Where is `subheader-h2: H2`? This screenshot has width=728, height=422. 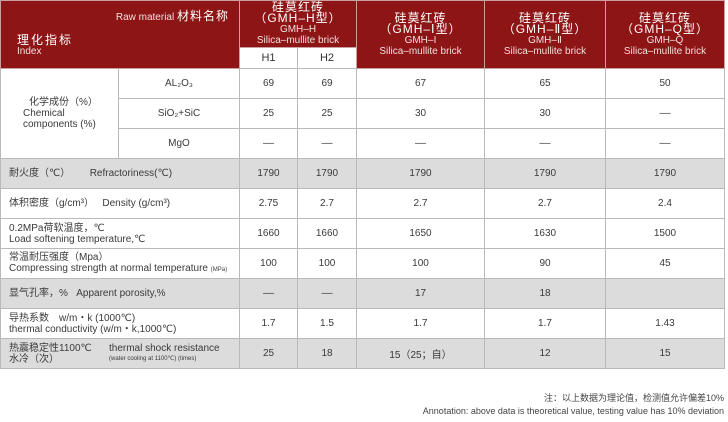 subheader-h2: H2 is located at coordinates (327, 58).